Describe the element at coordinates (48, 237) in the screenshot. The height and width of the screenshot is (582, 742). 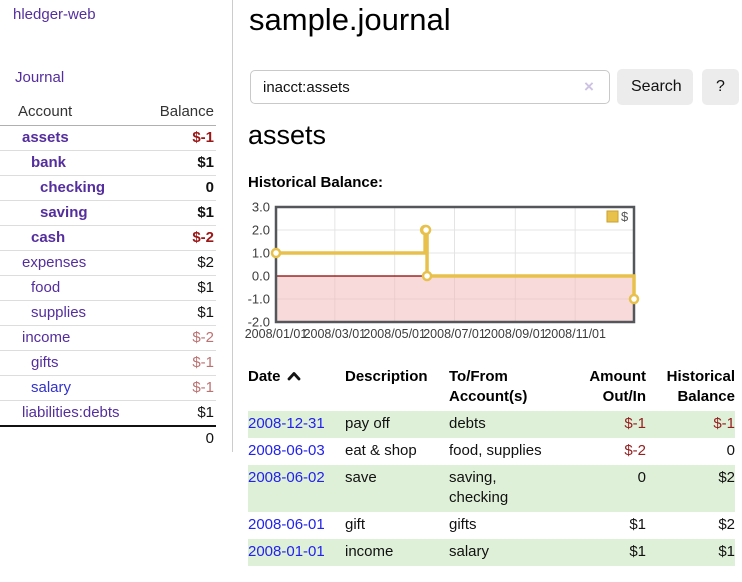
I see `account-link: cash` at that location.